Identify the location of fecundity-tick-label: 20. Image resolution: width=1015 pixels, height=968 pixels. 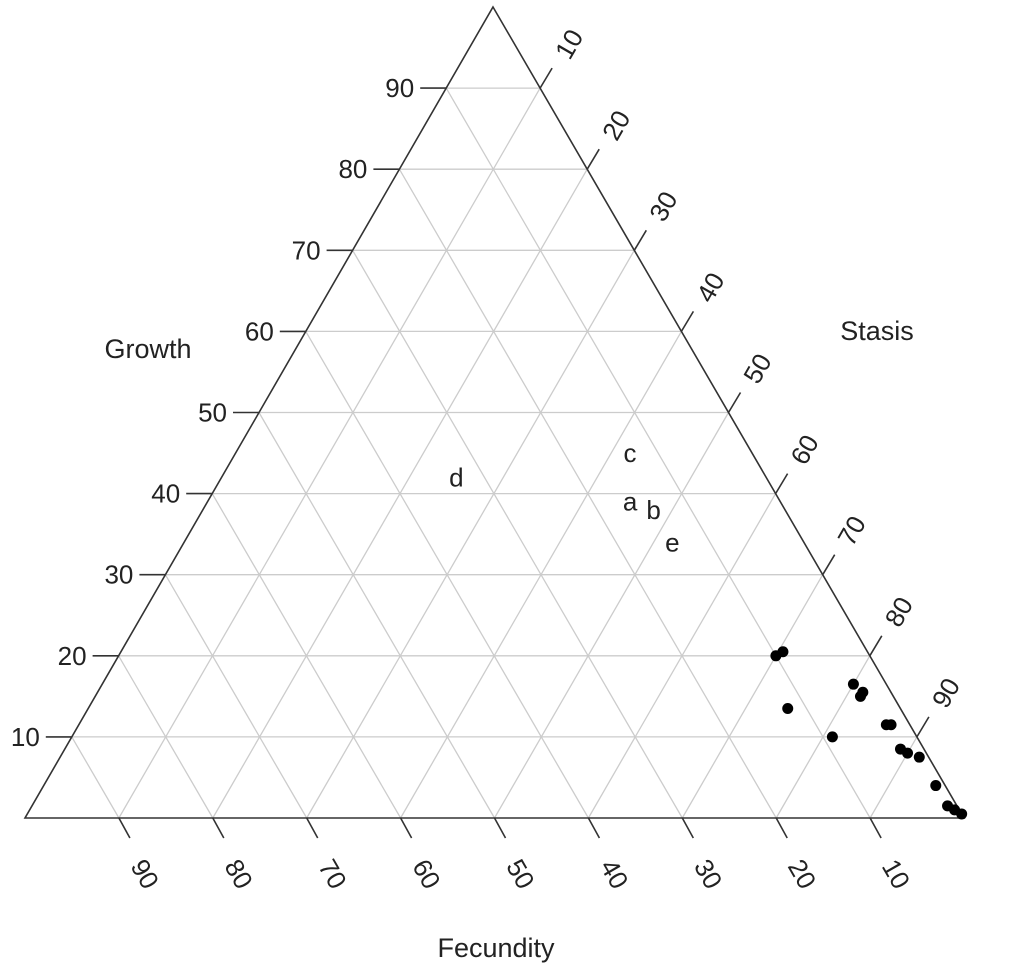
(802, 874).